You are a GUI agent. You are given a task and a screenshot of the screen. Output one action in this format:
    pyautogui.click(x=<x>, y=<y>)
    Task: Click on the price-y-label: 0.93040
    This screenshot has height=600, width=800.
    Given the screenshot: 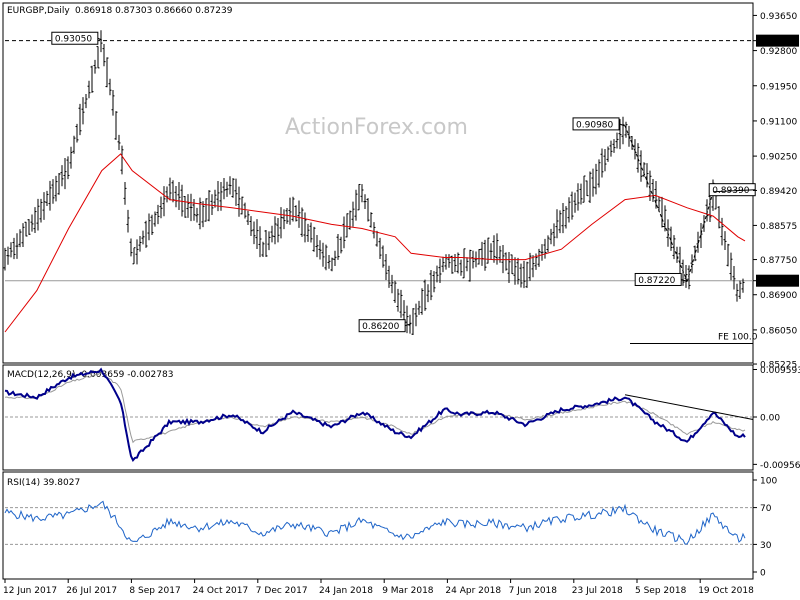 What is the action you would take?
    pyautogui.click(x=776, y=42)
    